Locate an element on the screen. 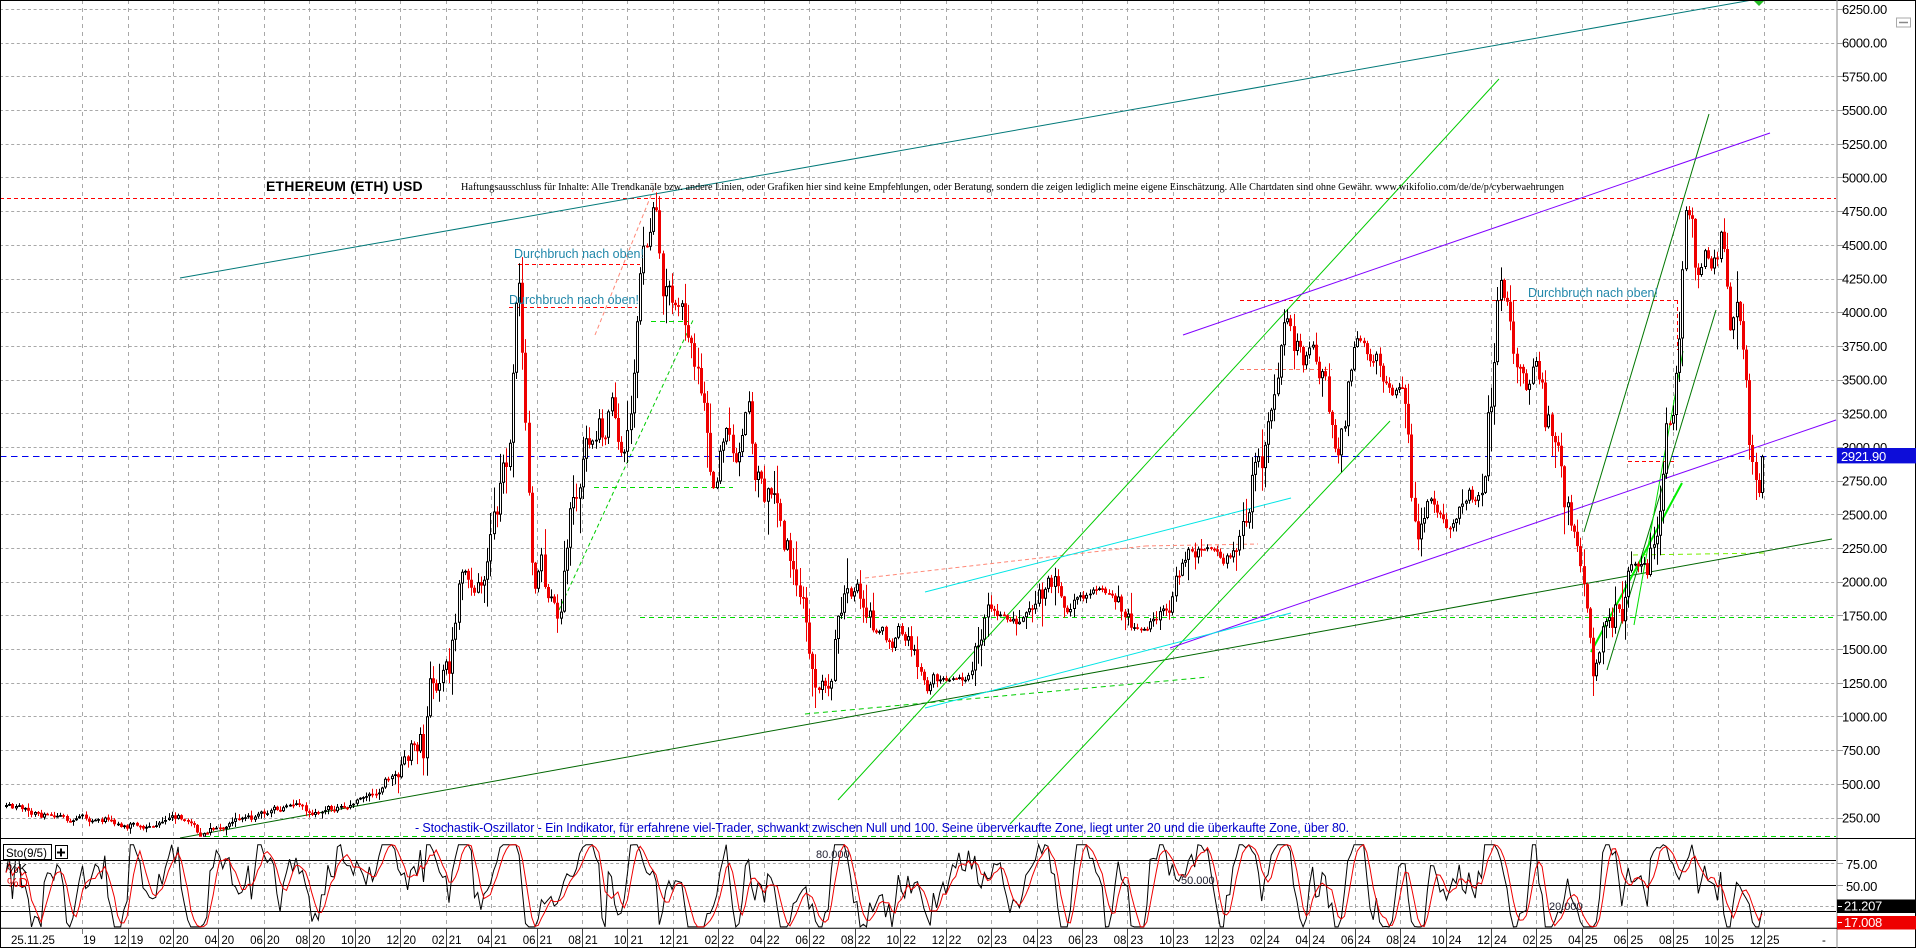 The height and width of the screenshot is (948, 1916). svg-text: 4000.00 is located at coordinates (1864, 312).